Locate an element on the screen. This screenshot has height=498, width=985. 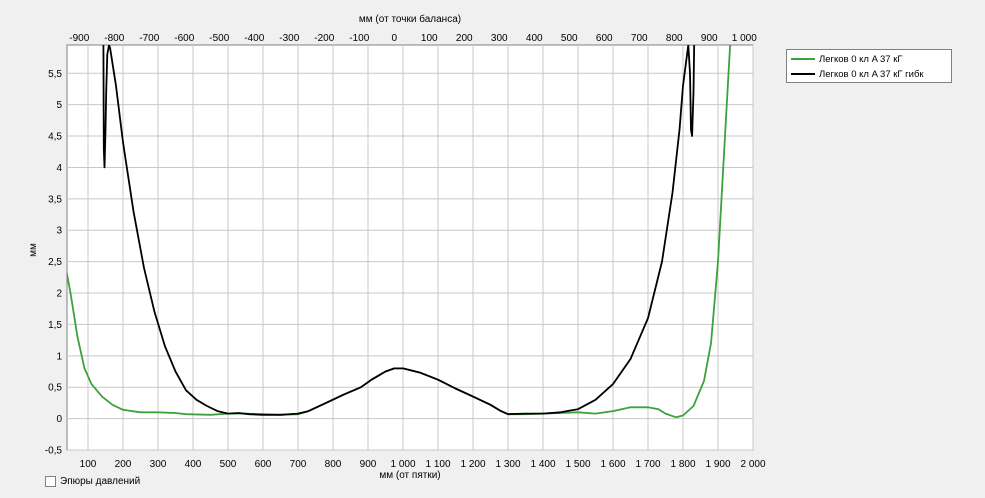
x-tick-label: 1 900 is located at coordinates (717, 464).